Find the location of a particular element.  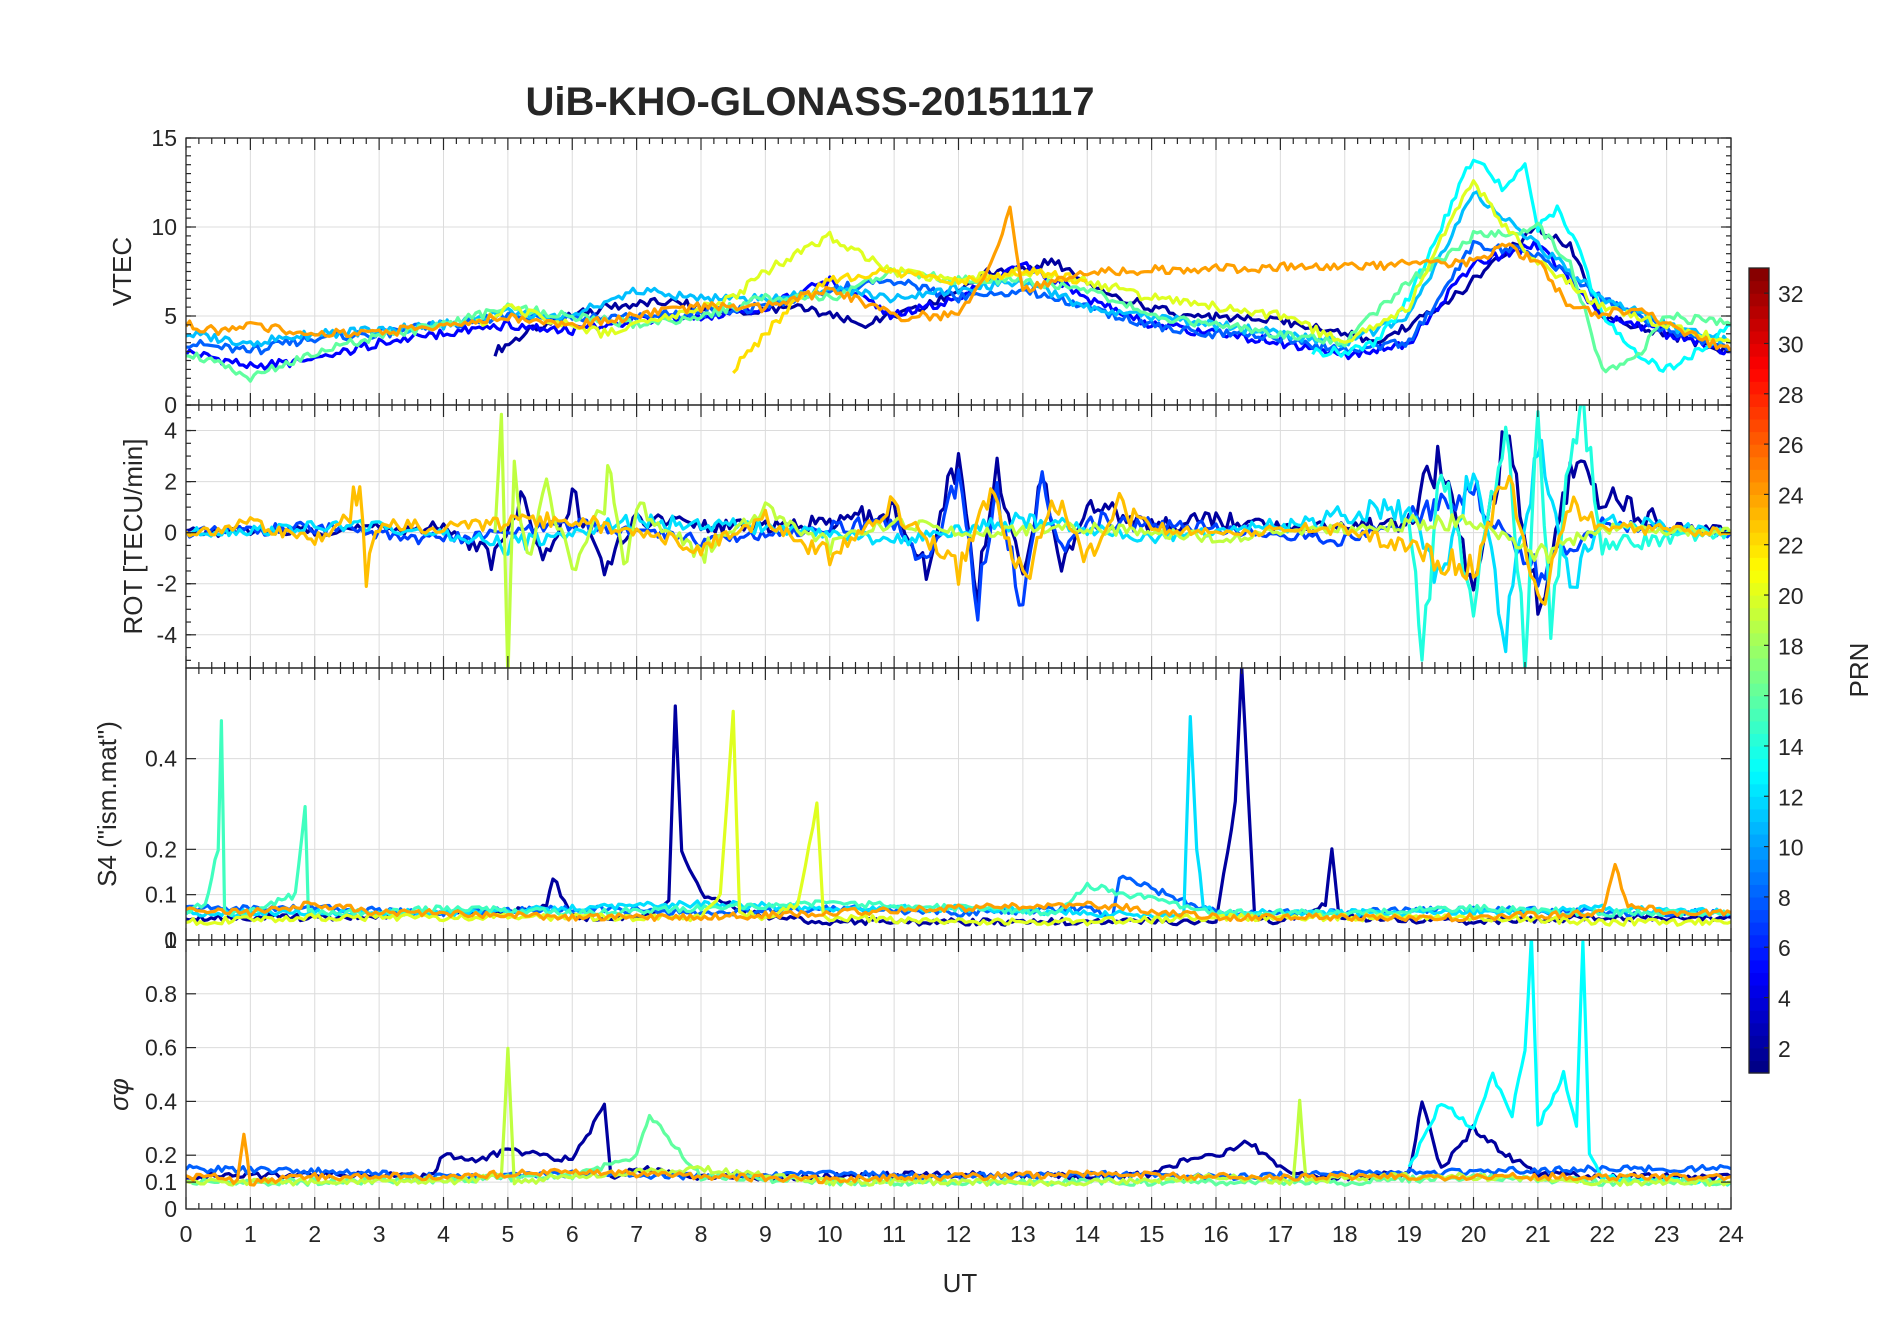

x-tick-label: 8 is located at coordinates (701, 1234).